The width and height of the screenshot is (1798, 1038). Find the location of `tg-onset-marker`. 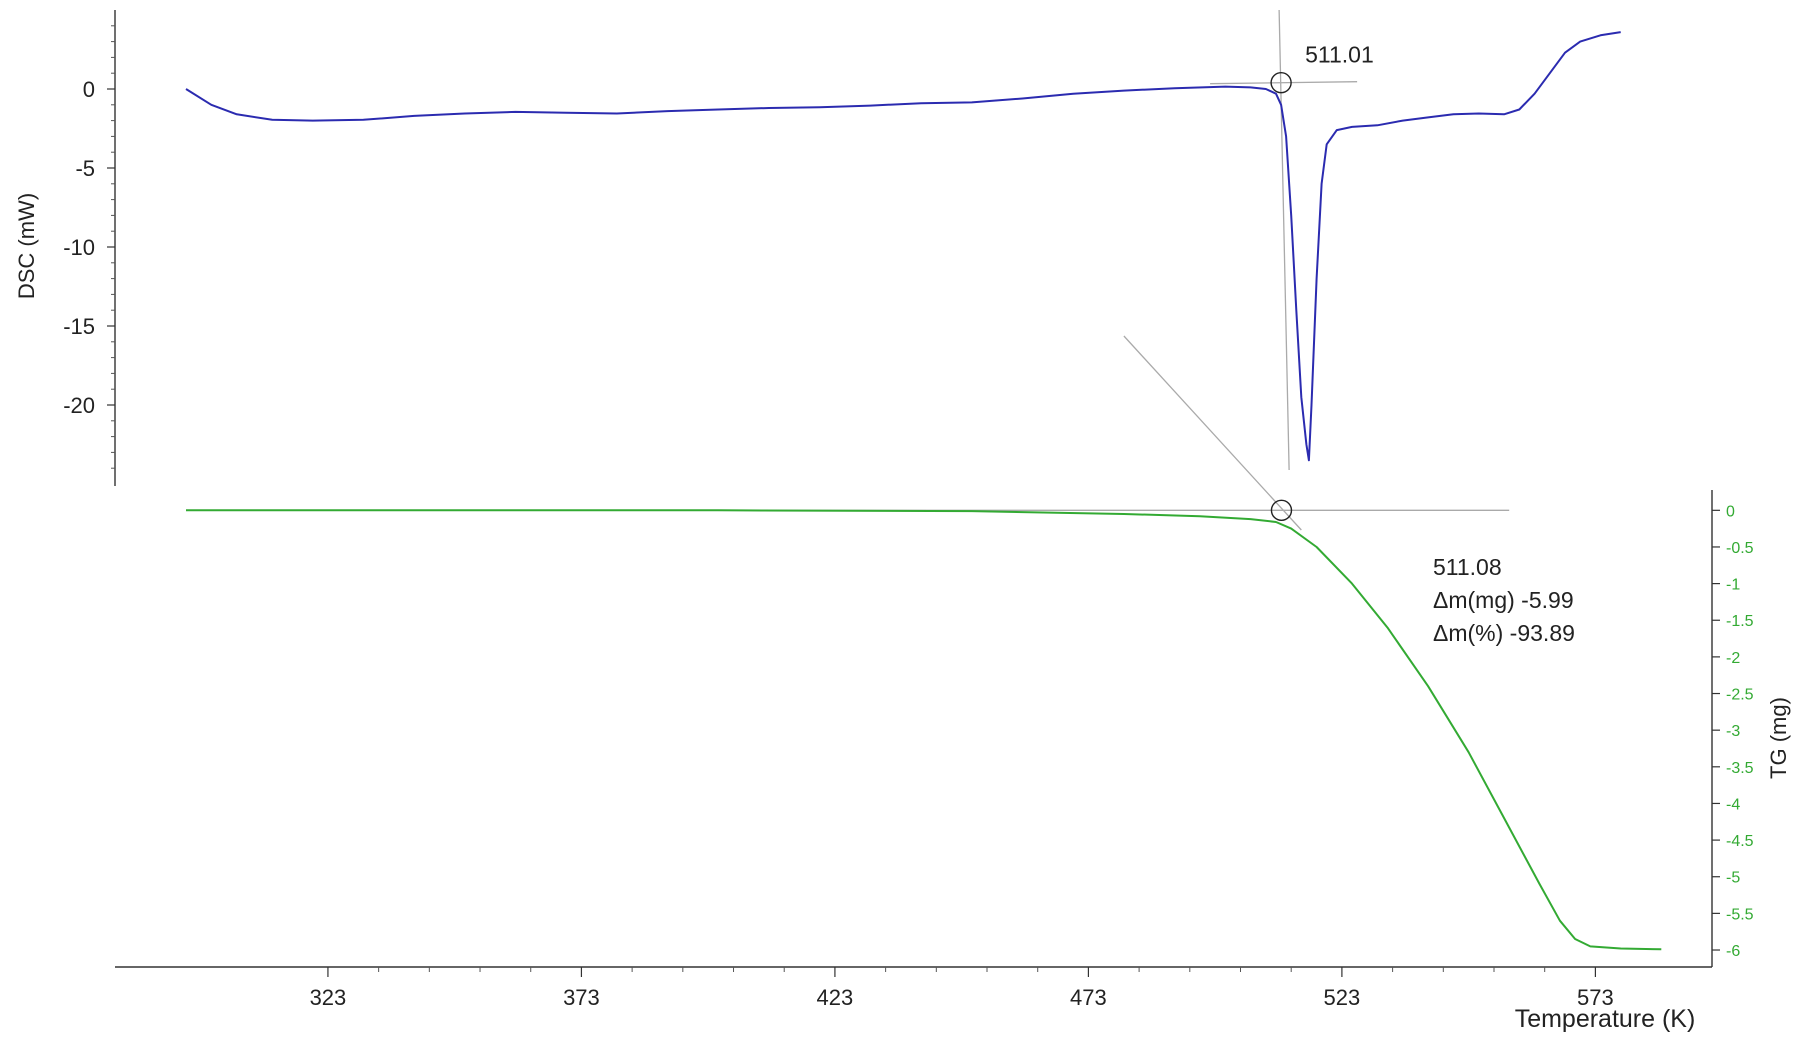

tg-onset-marker is located at coordinates (1281, 510).